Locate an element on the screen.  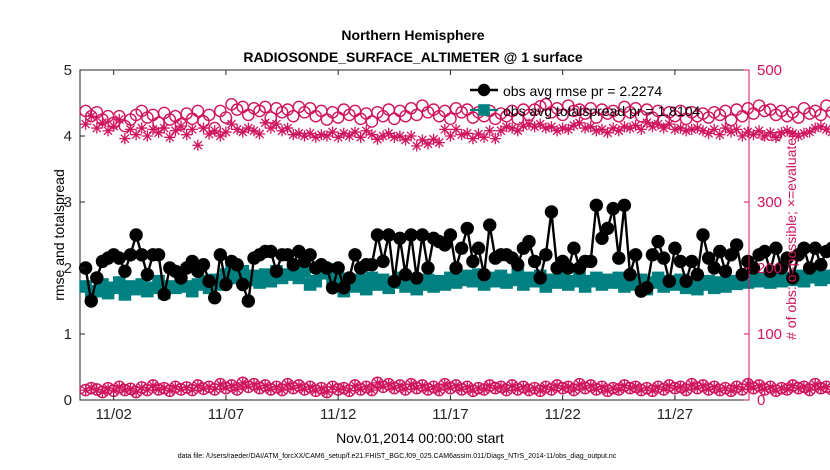
y2-tick-label: 300 is located at coordinates (769, 202).